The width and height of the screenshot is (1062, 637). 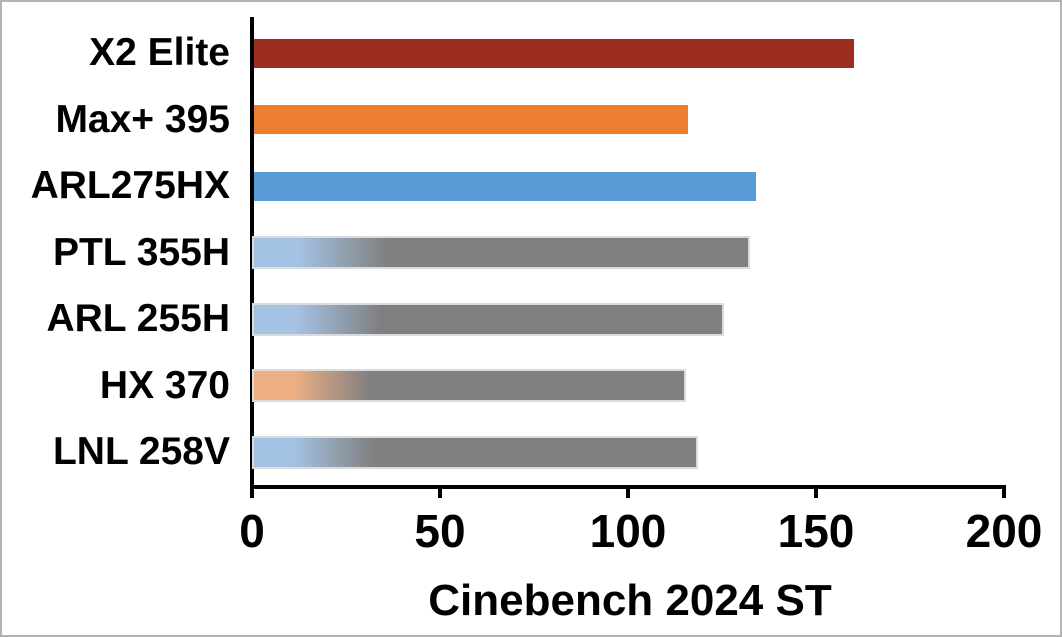 What do you see at coordinates (1004, 531) in the screenshot?
I see `x-tick-label: 200` at bounding box center [1004, 531].